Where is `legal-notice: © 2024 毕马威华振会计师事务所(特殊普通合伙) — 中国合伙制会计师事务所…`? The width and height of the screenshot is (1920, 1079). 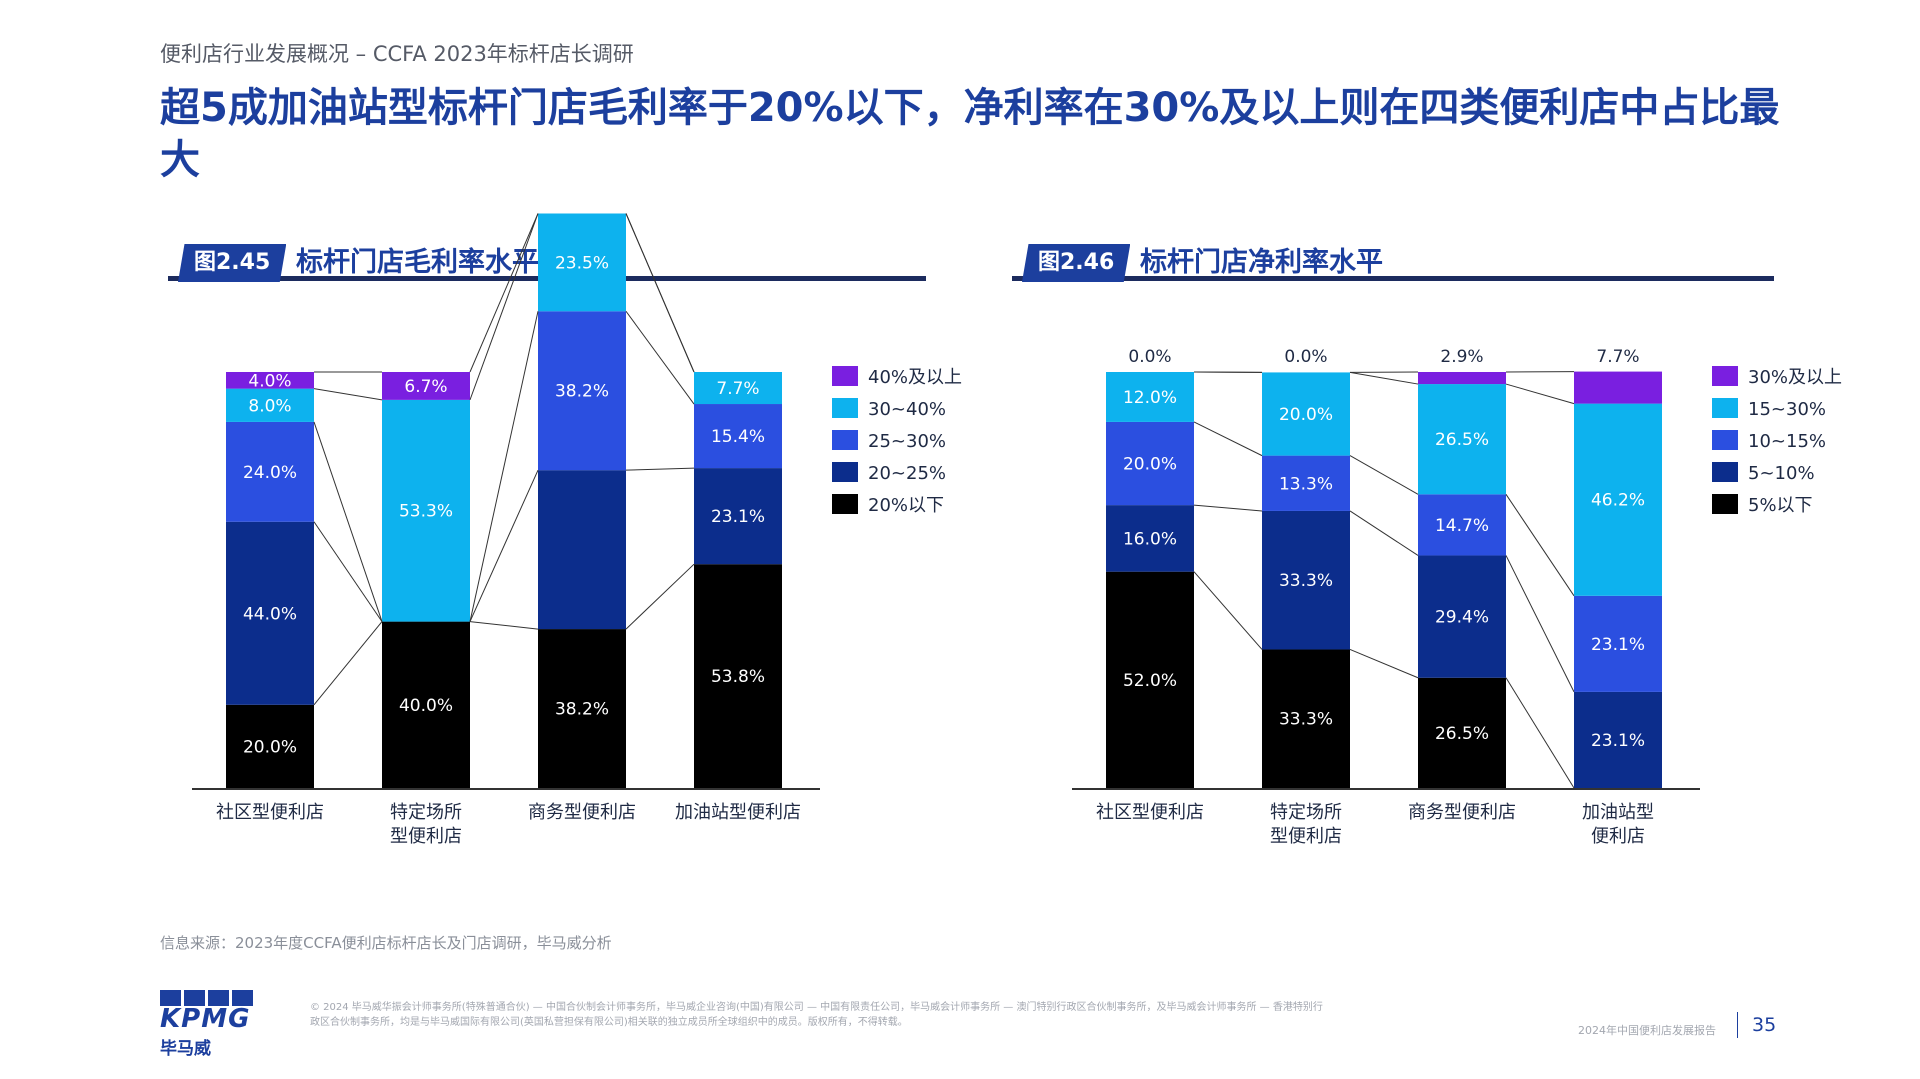 legal-notice: © 2024 毕马威华振会计师事务所(特殊普通合伙) — 中国合伙制会计师事务所… is located at coordinates (816, 1015).